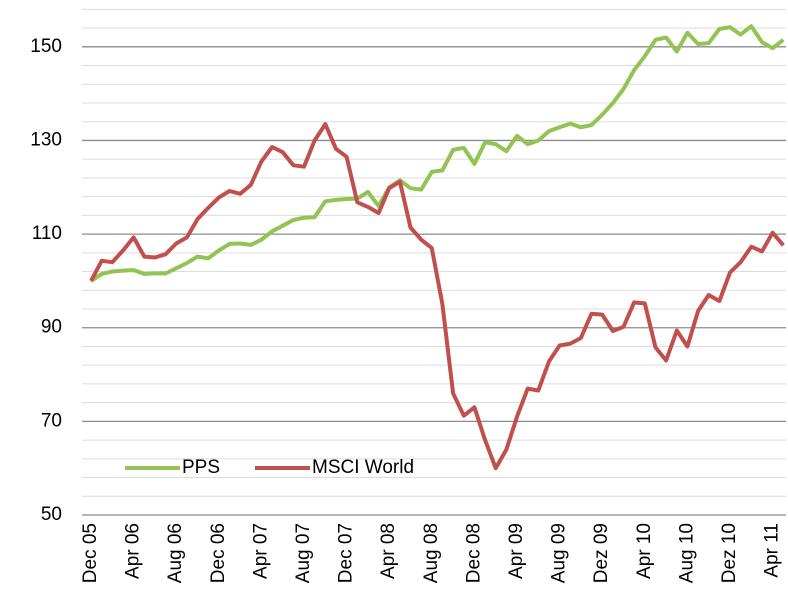 The height and width of the screenshot is (613, 788). Describe the element at coordinates (601, 553) in the screenshot. I see `x-tick-label: Dez 09` at that location.